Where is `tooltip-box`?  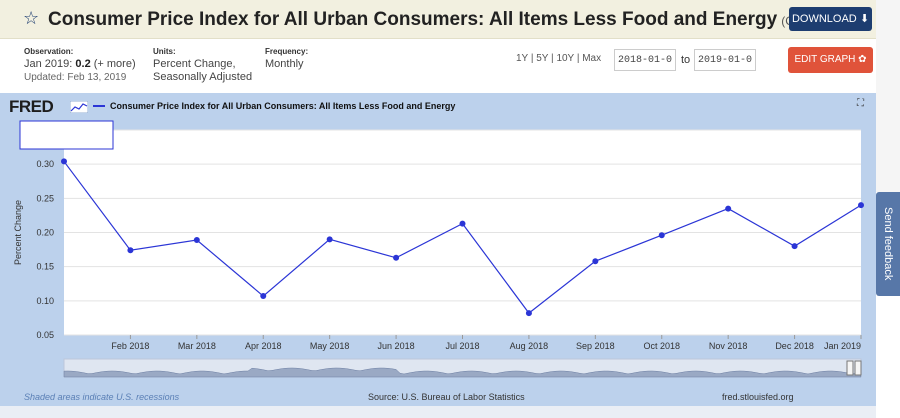 tooltip-box is located at coordinates (66, 135).